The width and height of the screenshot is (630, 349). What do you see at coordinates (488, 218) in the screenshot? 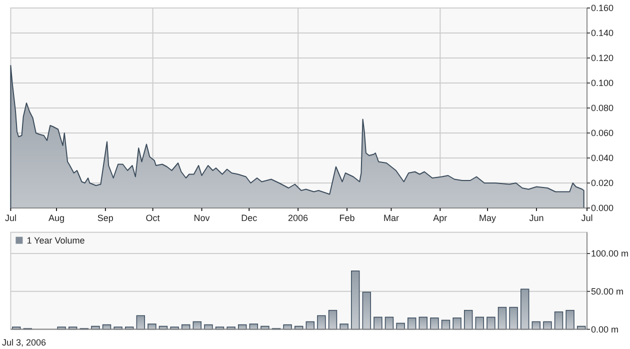
I see `x-tick-label: May` at bounding box center [488, 218].